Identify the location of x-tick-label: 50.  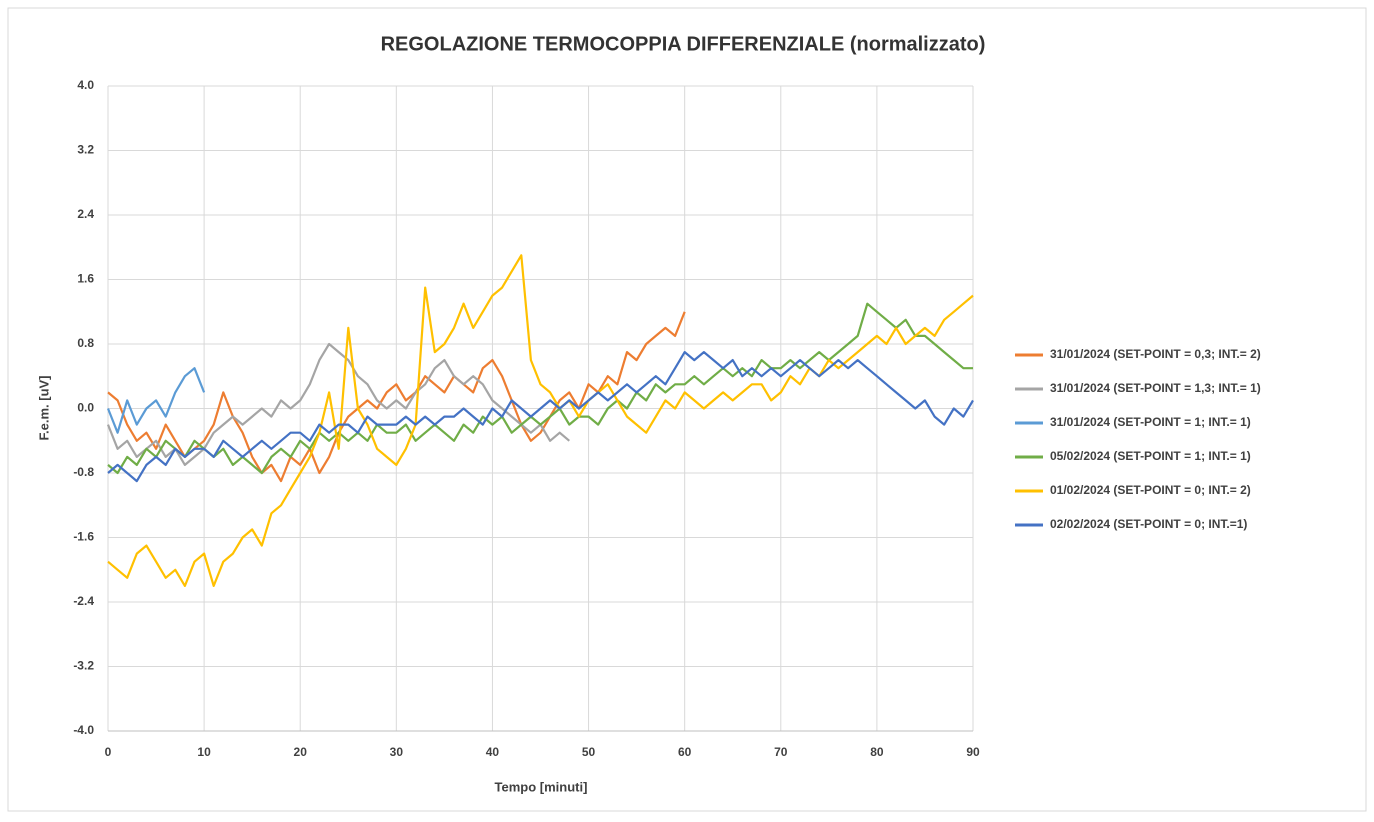
(589, 752).